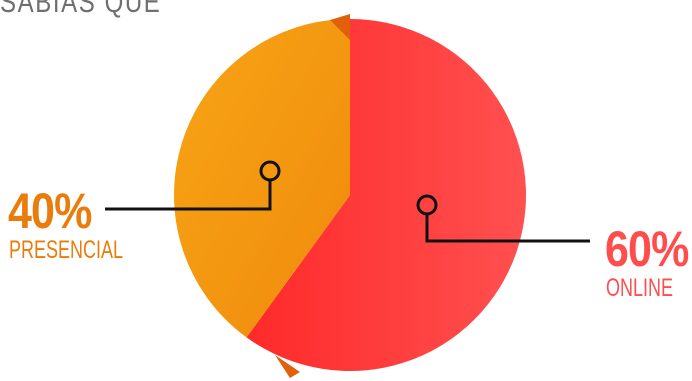 This screenshot has width=692, height=381. I want to click on presencial-percent-label: 40%, so click(50, 211).